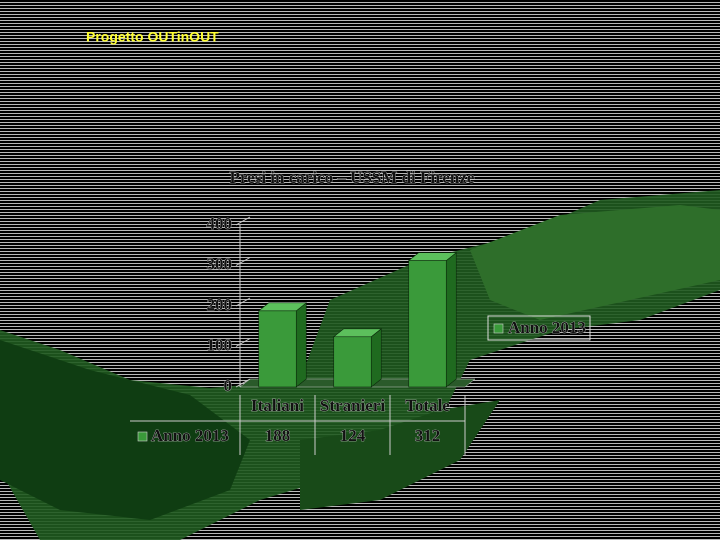 The image size is (720, 540). Describe the element at coordinates (190, 435) in the screenshot. I see `table-series-name: Anno 2013` at that location.